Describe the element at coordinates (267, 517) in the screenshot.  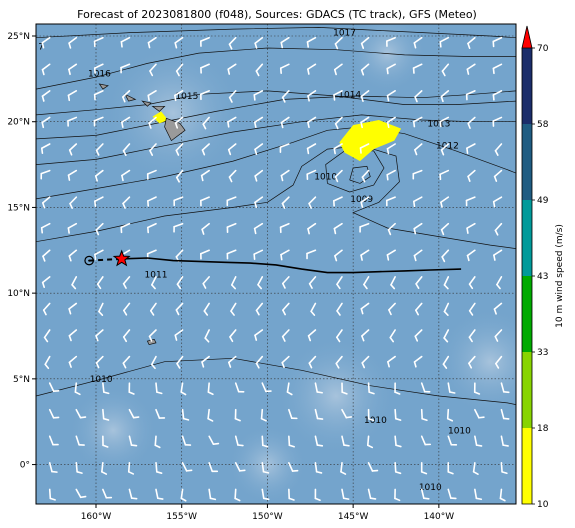
I see `x-tick-label: 150°W` at that location.